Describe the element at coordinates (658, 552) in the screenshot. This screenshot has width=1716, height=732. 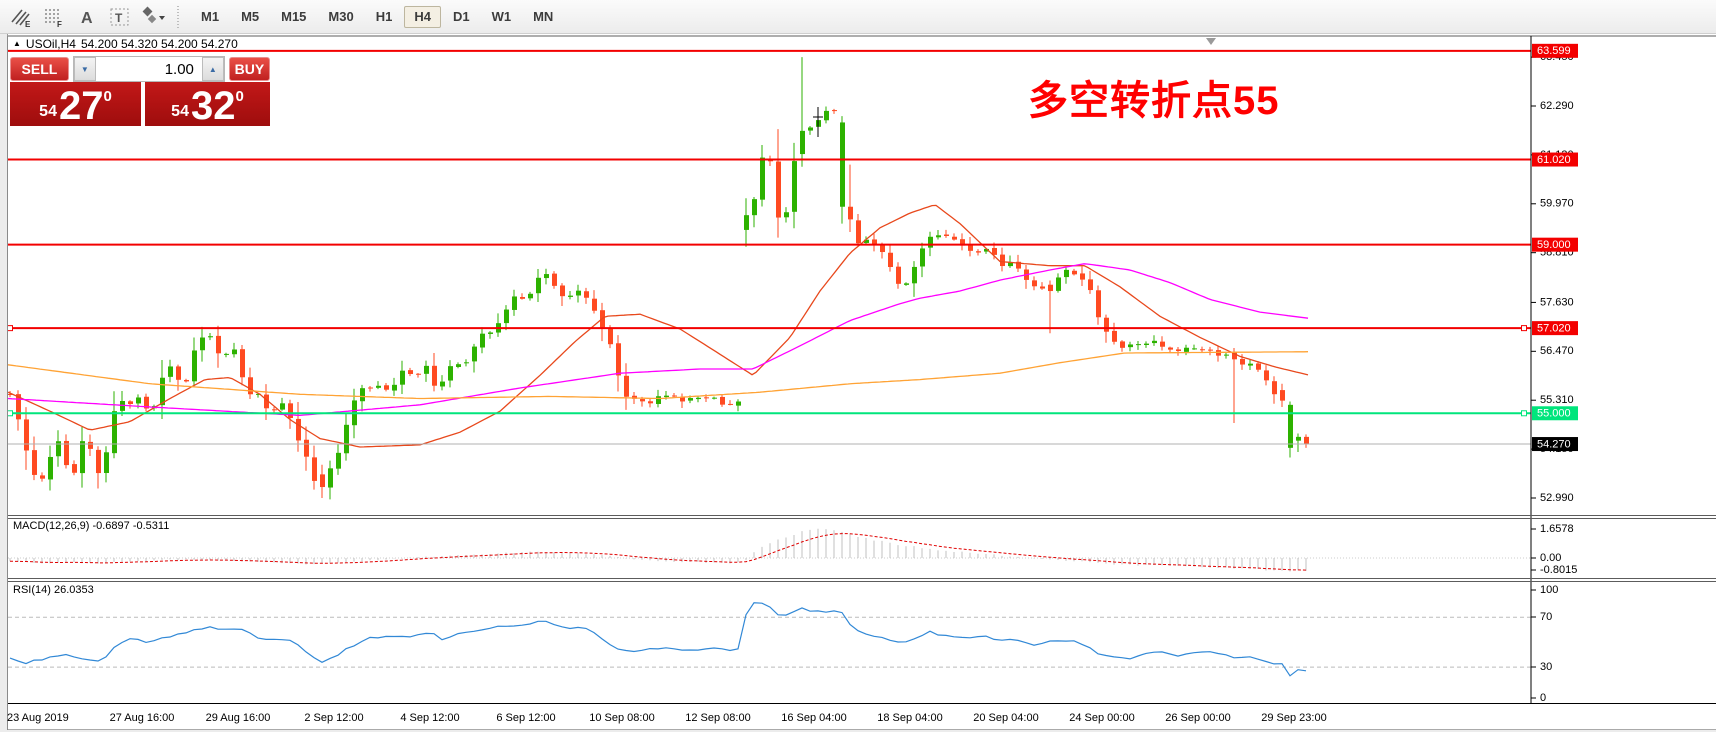
I see `macd-signal-line` at that location.